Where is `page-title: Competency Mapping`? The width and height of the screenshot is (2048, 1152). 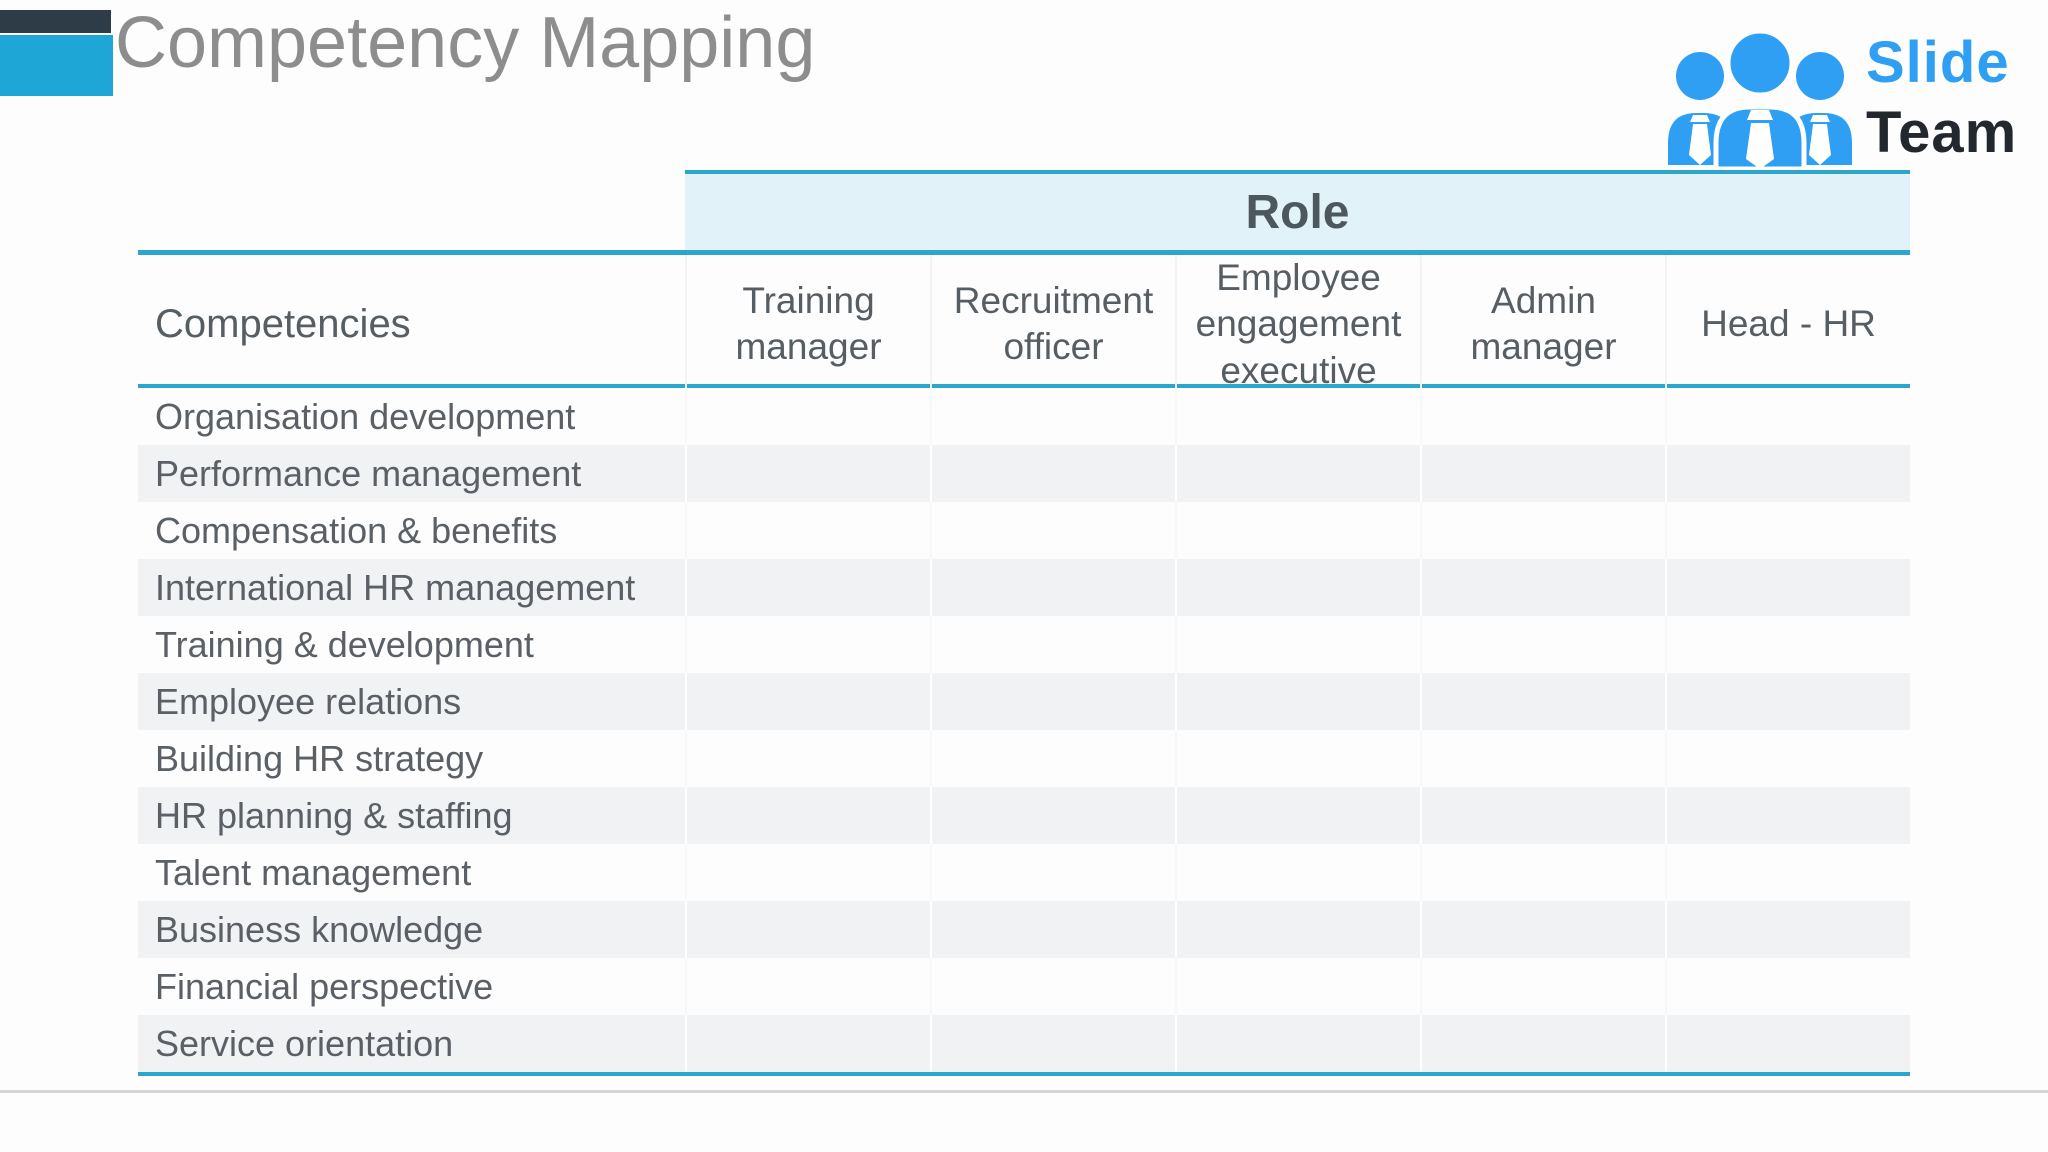
page-title: Competency Mapping is located at coordinates (465, 43).